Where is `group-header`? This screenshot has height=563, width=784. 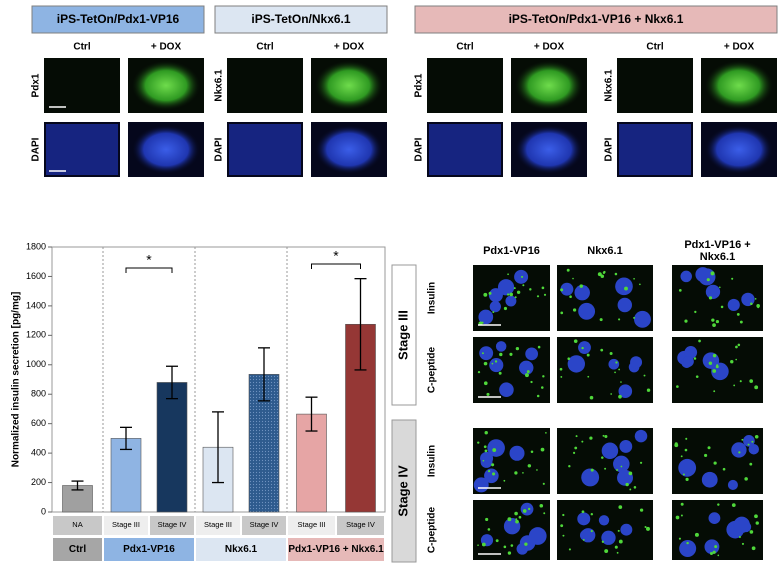 group-header is located at coordinates (596, 19).